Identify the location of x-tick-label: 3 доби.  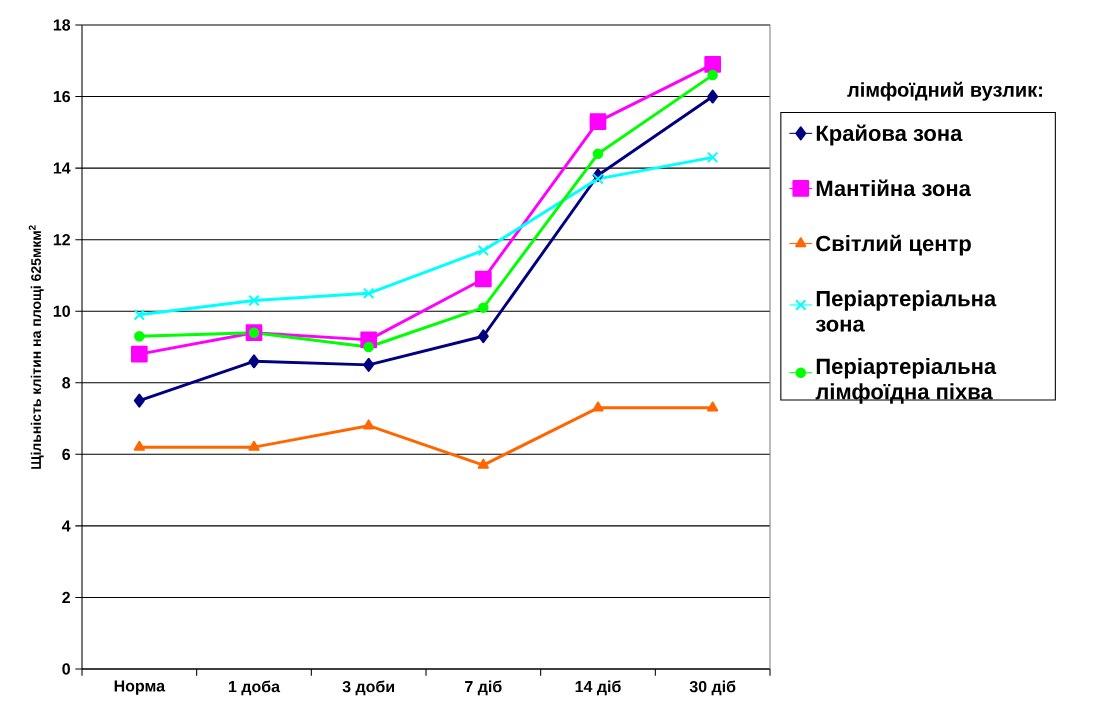
(368, 688).